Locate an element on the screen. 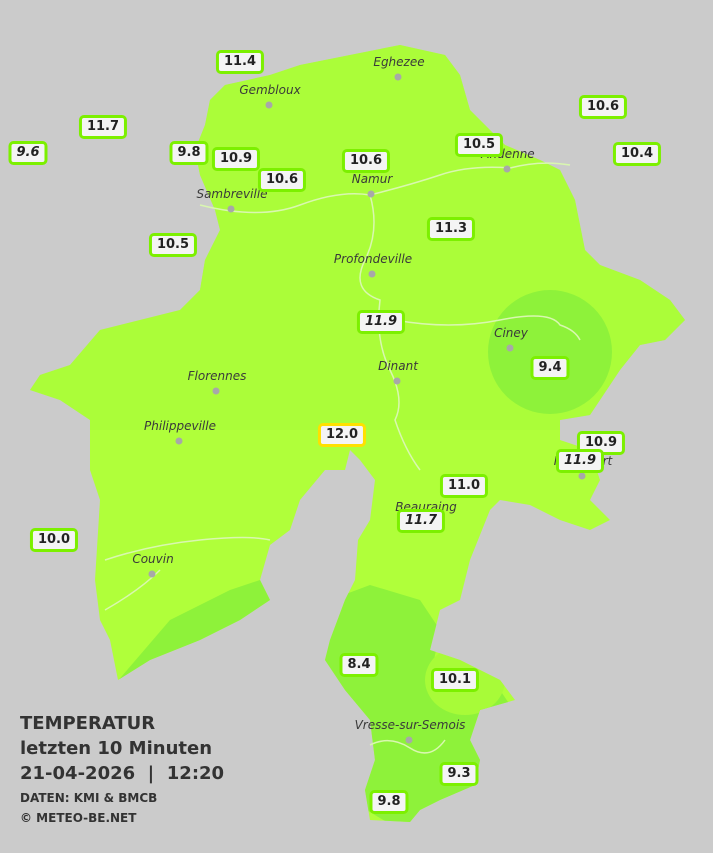 This screenshot has width=713, height=853. station-temperature: 9.6 is located at coordinates (28, 153).